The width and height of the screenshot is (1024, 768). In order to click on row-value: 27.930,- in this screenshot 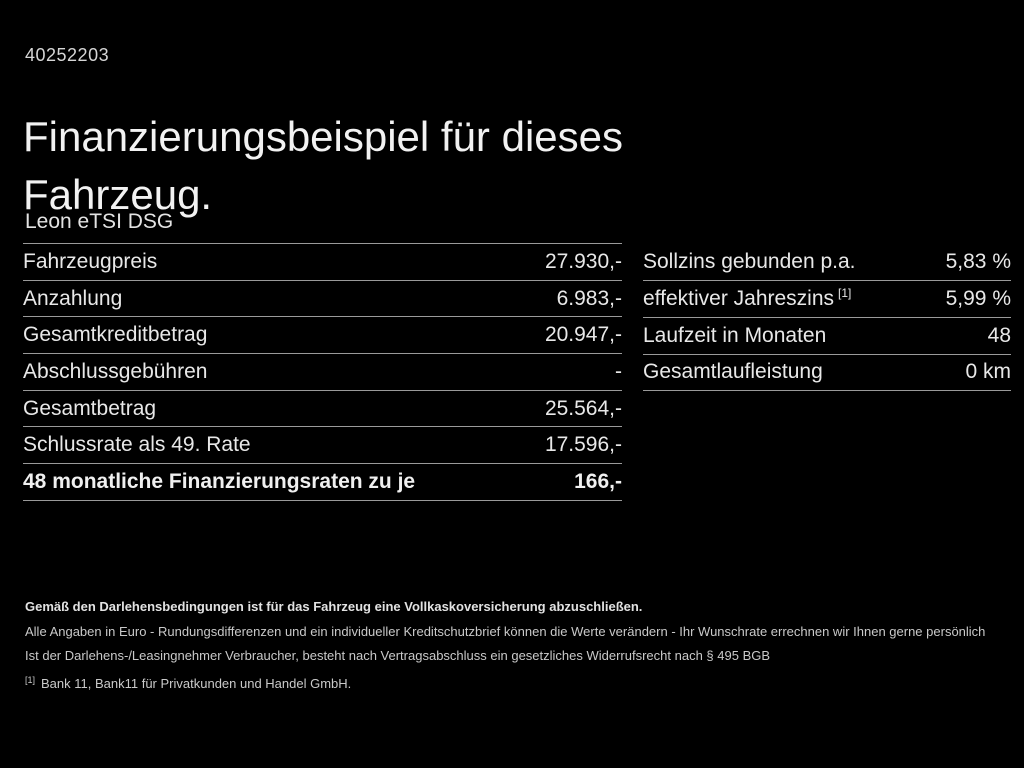, I will do `click(583, 261)`.